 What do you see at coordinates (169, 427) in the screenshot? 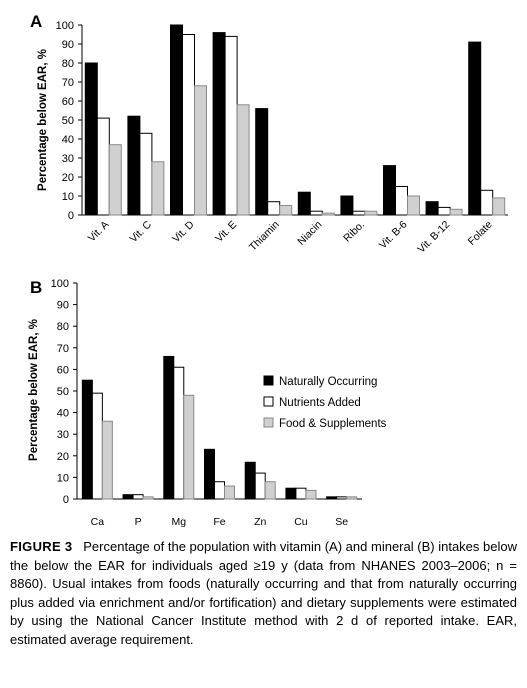
I see `panel-b-bar-mg-naturally-occurring` at bounding box center [169, 427].